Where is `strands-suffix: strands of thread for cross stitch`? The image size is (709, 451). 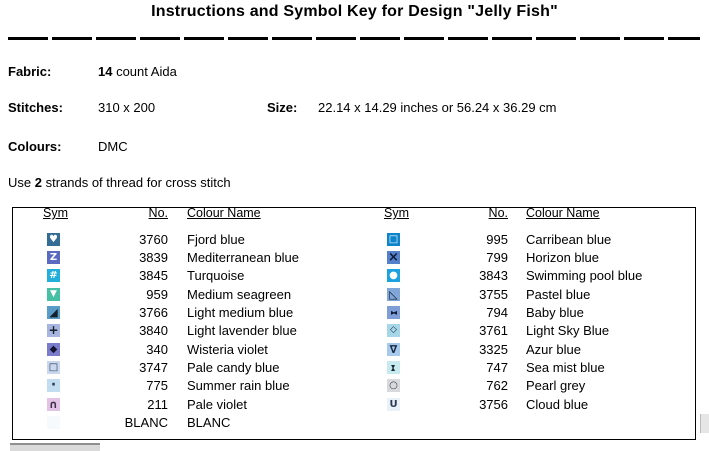
strands-suffix: strands of thread for cross stitch is located at coordinates (136, 182).